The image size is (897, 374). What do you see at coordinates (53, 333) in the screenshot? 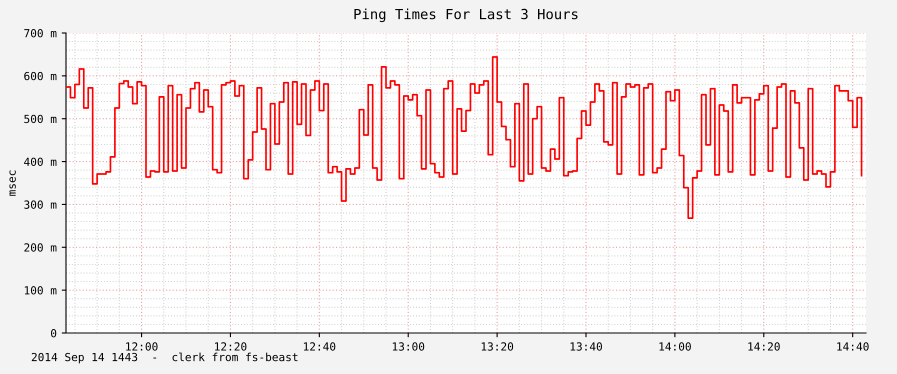
I see `y-tick-label: 0` at bounding box center [53, 333].